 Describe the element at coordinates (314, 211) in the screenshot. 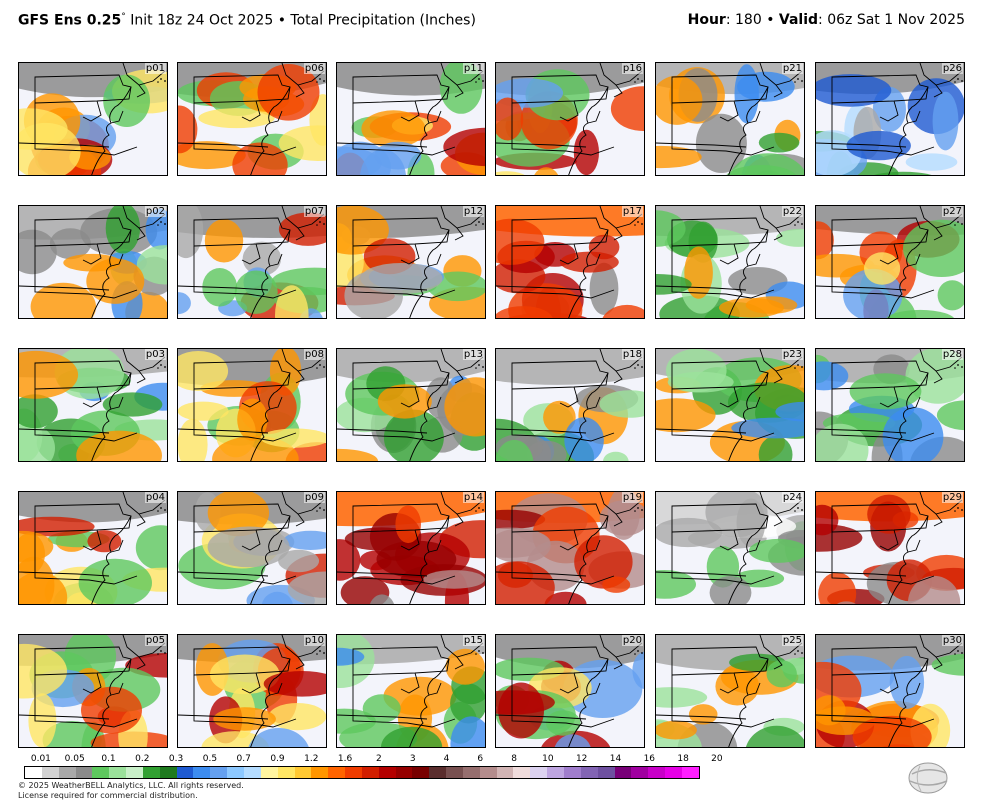

I see `panel-label: p07` at that location.